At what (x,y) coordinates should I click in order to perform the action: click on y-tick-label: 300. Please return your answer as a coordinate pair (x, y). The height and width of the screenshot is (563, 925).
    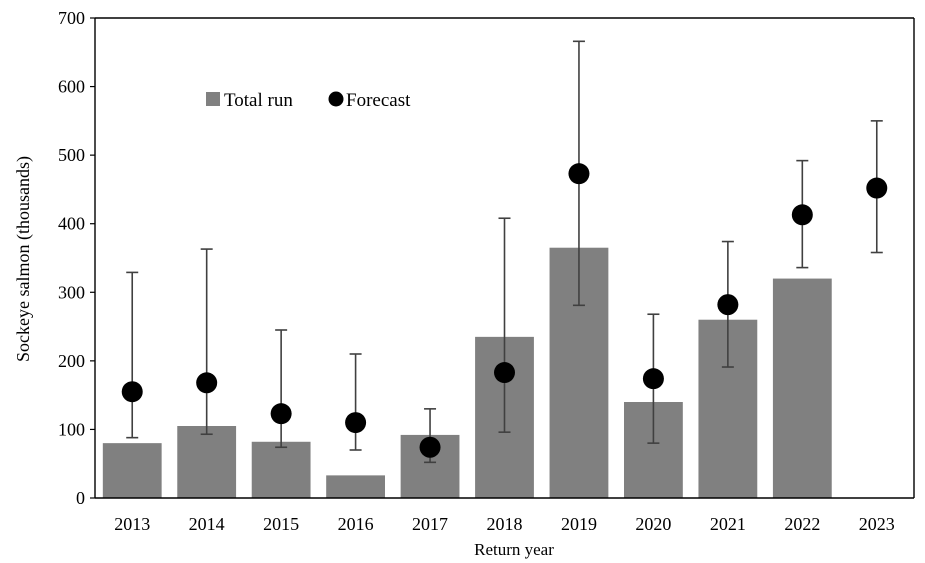
    Looking at the image, I should click on (71, 292).